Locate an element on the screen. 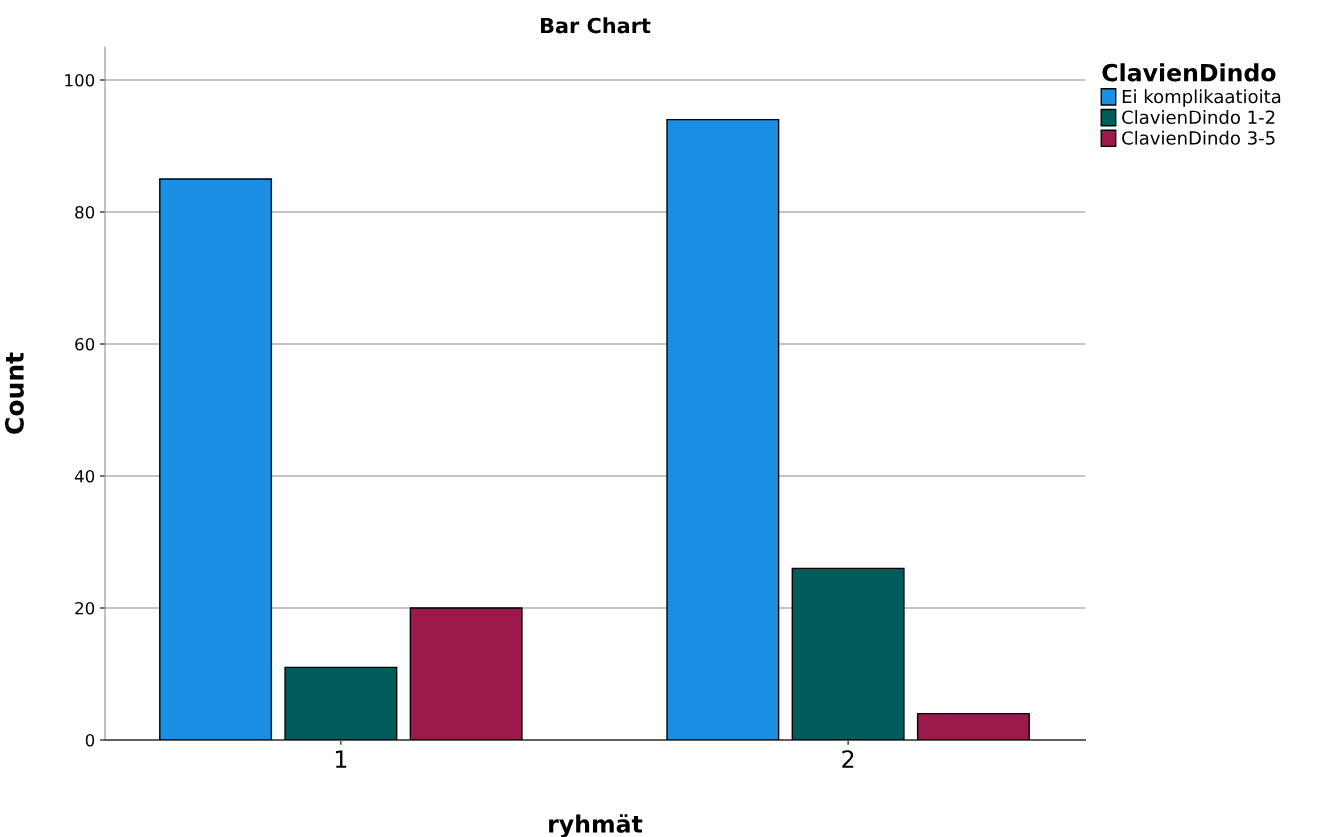 Image resolution: width=1326 pixels, height=837 pixels. y-tick-label: 40 is located at coordinates (84, 476).